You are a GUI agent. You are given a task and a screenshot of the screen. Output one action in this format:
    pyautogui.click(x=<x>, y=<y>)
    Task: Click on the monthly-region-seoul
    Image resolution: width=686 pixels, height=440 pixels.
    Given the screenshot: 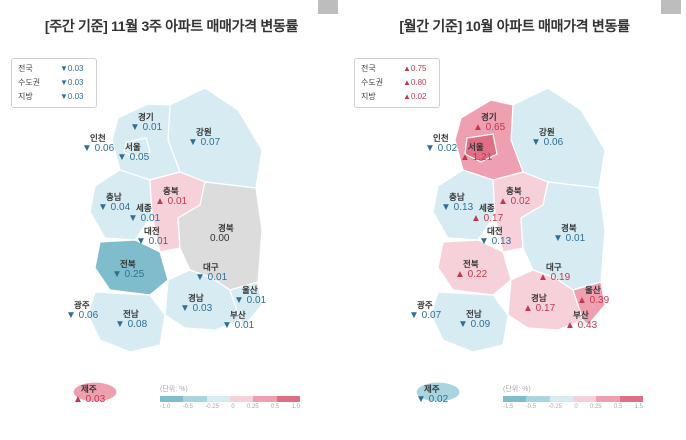 What is the action you would take?
    pyautogui.click(x=481, y=148)
    